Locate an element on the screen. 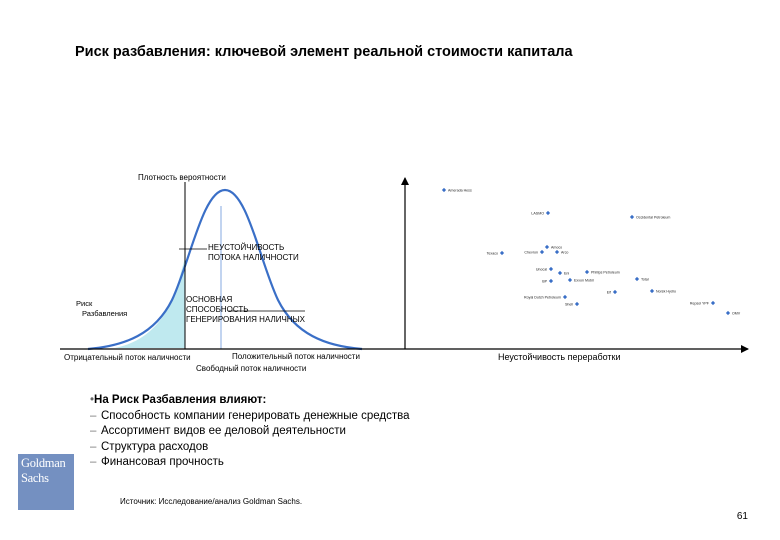 The image size is (780, 540). company-label: Exxon Mobil is located at coordinates (584, 280).